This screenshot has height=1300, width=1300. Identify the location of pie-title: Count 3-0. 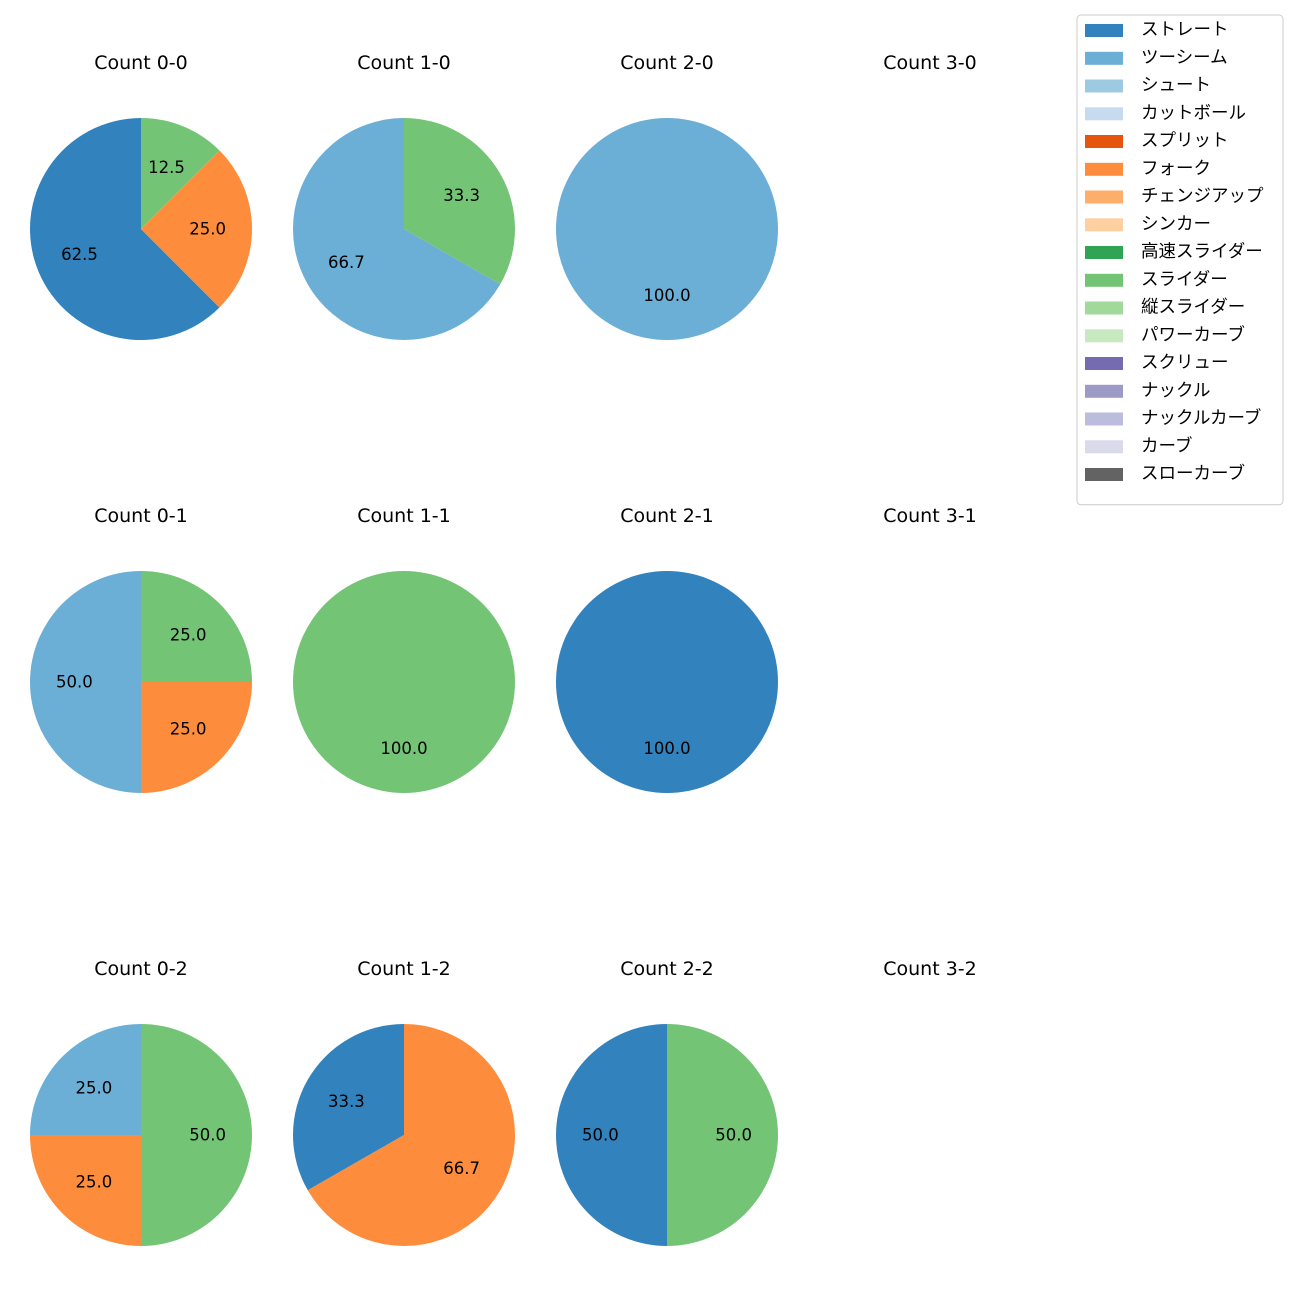
(930, 63).